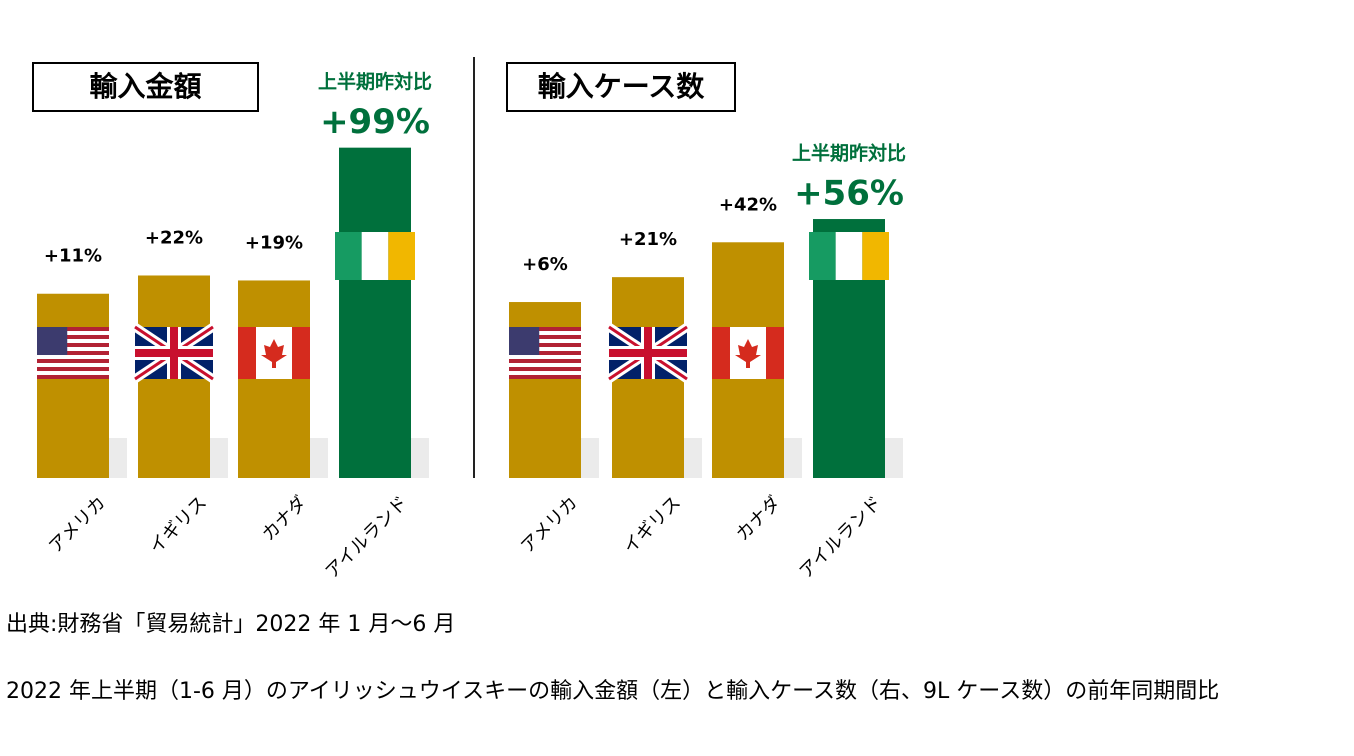 This screenshot has height=756, width=1354. I want to click on source: 出典:財務省「貿易統計」2022 年 1 月～6 月, so click(231, 624).